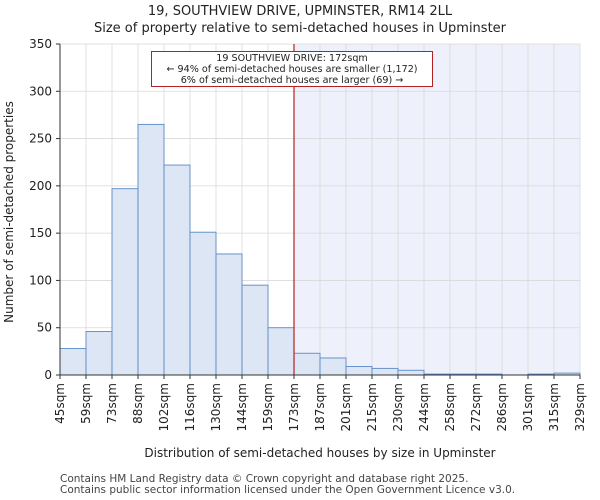 This screenshot has height=500, width=600. Describe the element at coordinates (138, 403) in the screenshot. I see `x-tick-label: 88sqm` at that location.